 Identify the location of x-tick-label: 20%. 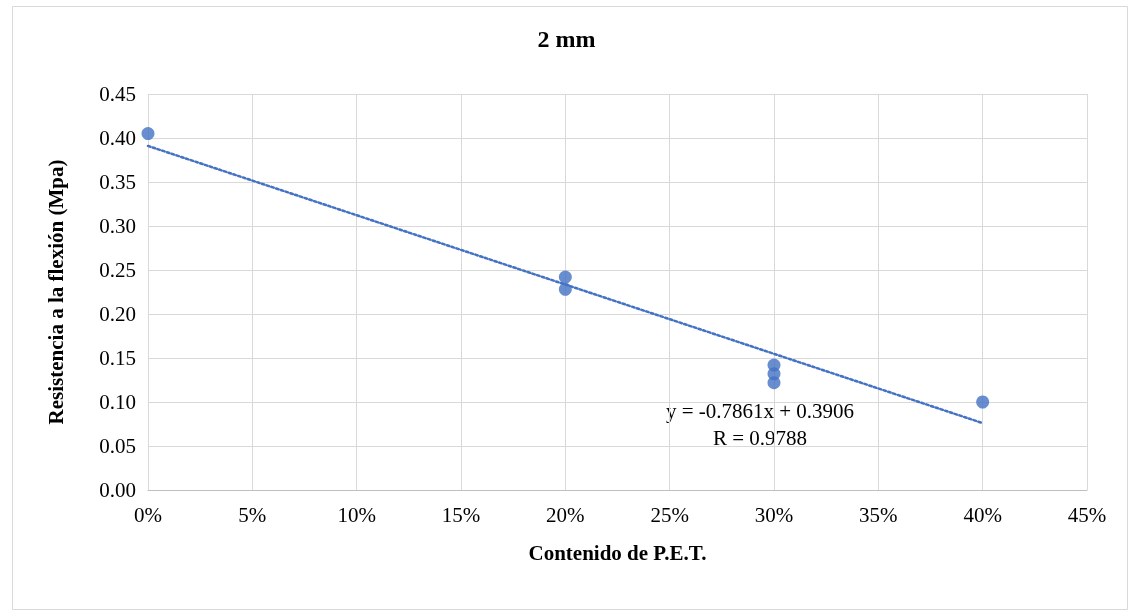
(565, 514).